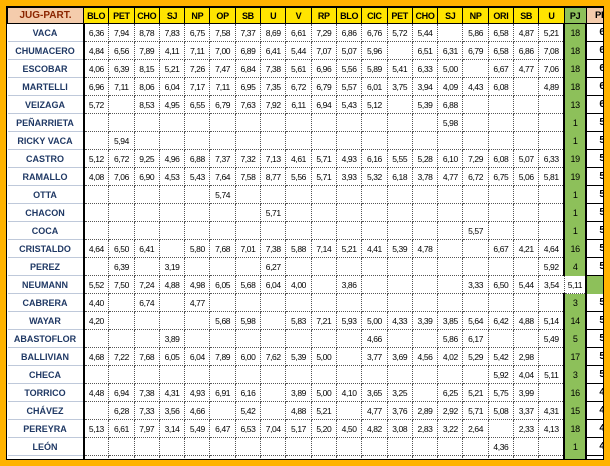 The height and width of the screenshot is (466, 610). I want to click on player-name-cell: VARGAS, so click(46, 457).